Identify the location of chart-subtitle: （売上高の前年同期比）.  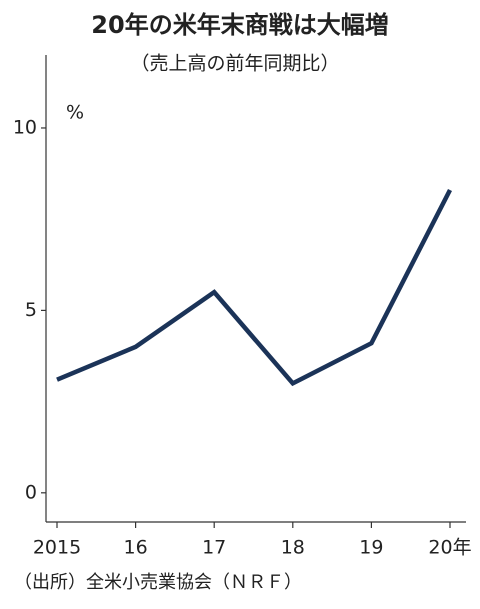
(234, 64).